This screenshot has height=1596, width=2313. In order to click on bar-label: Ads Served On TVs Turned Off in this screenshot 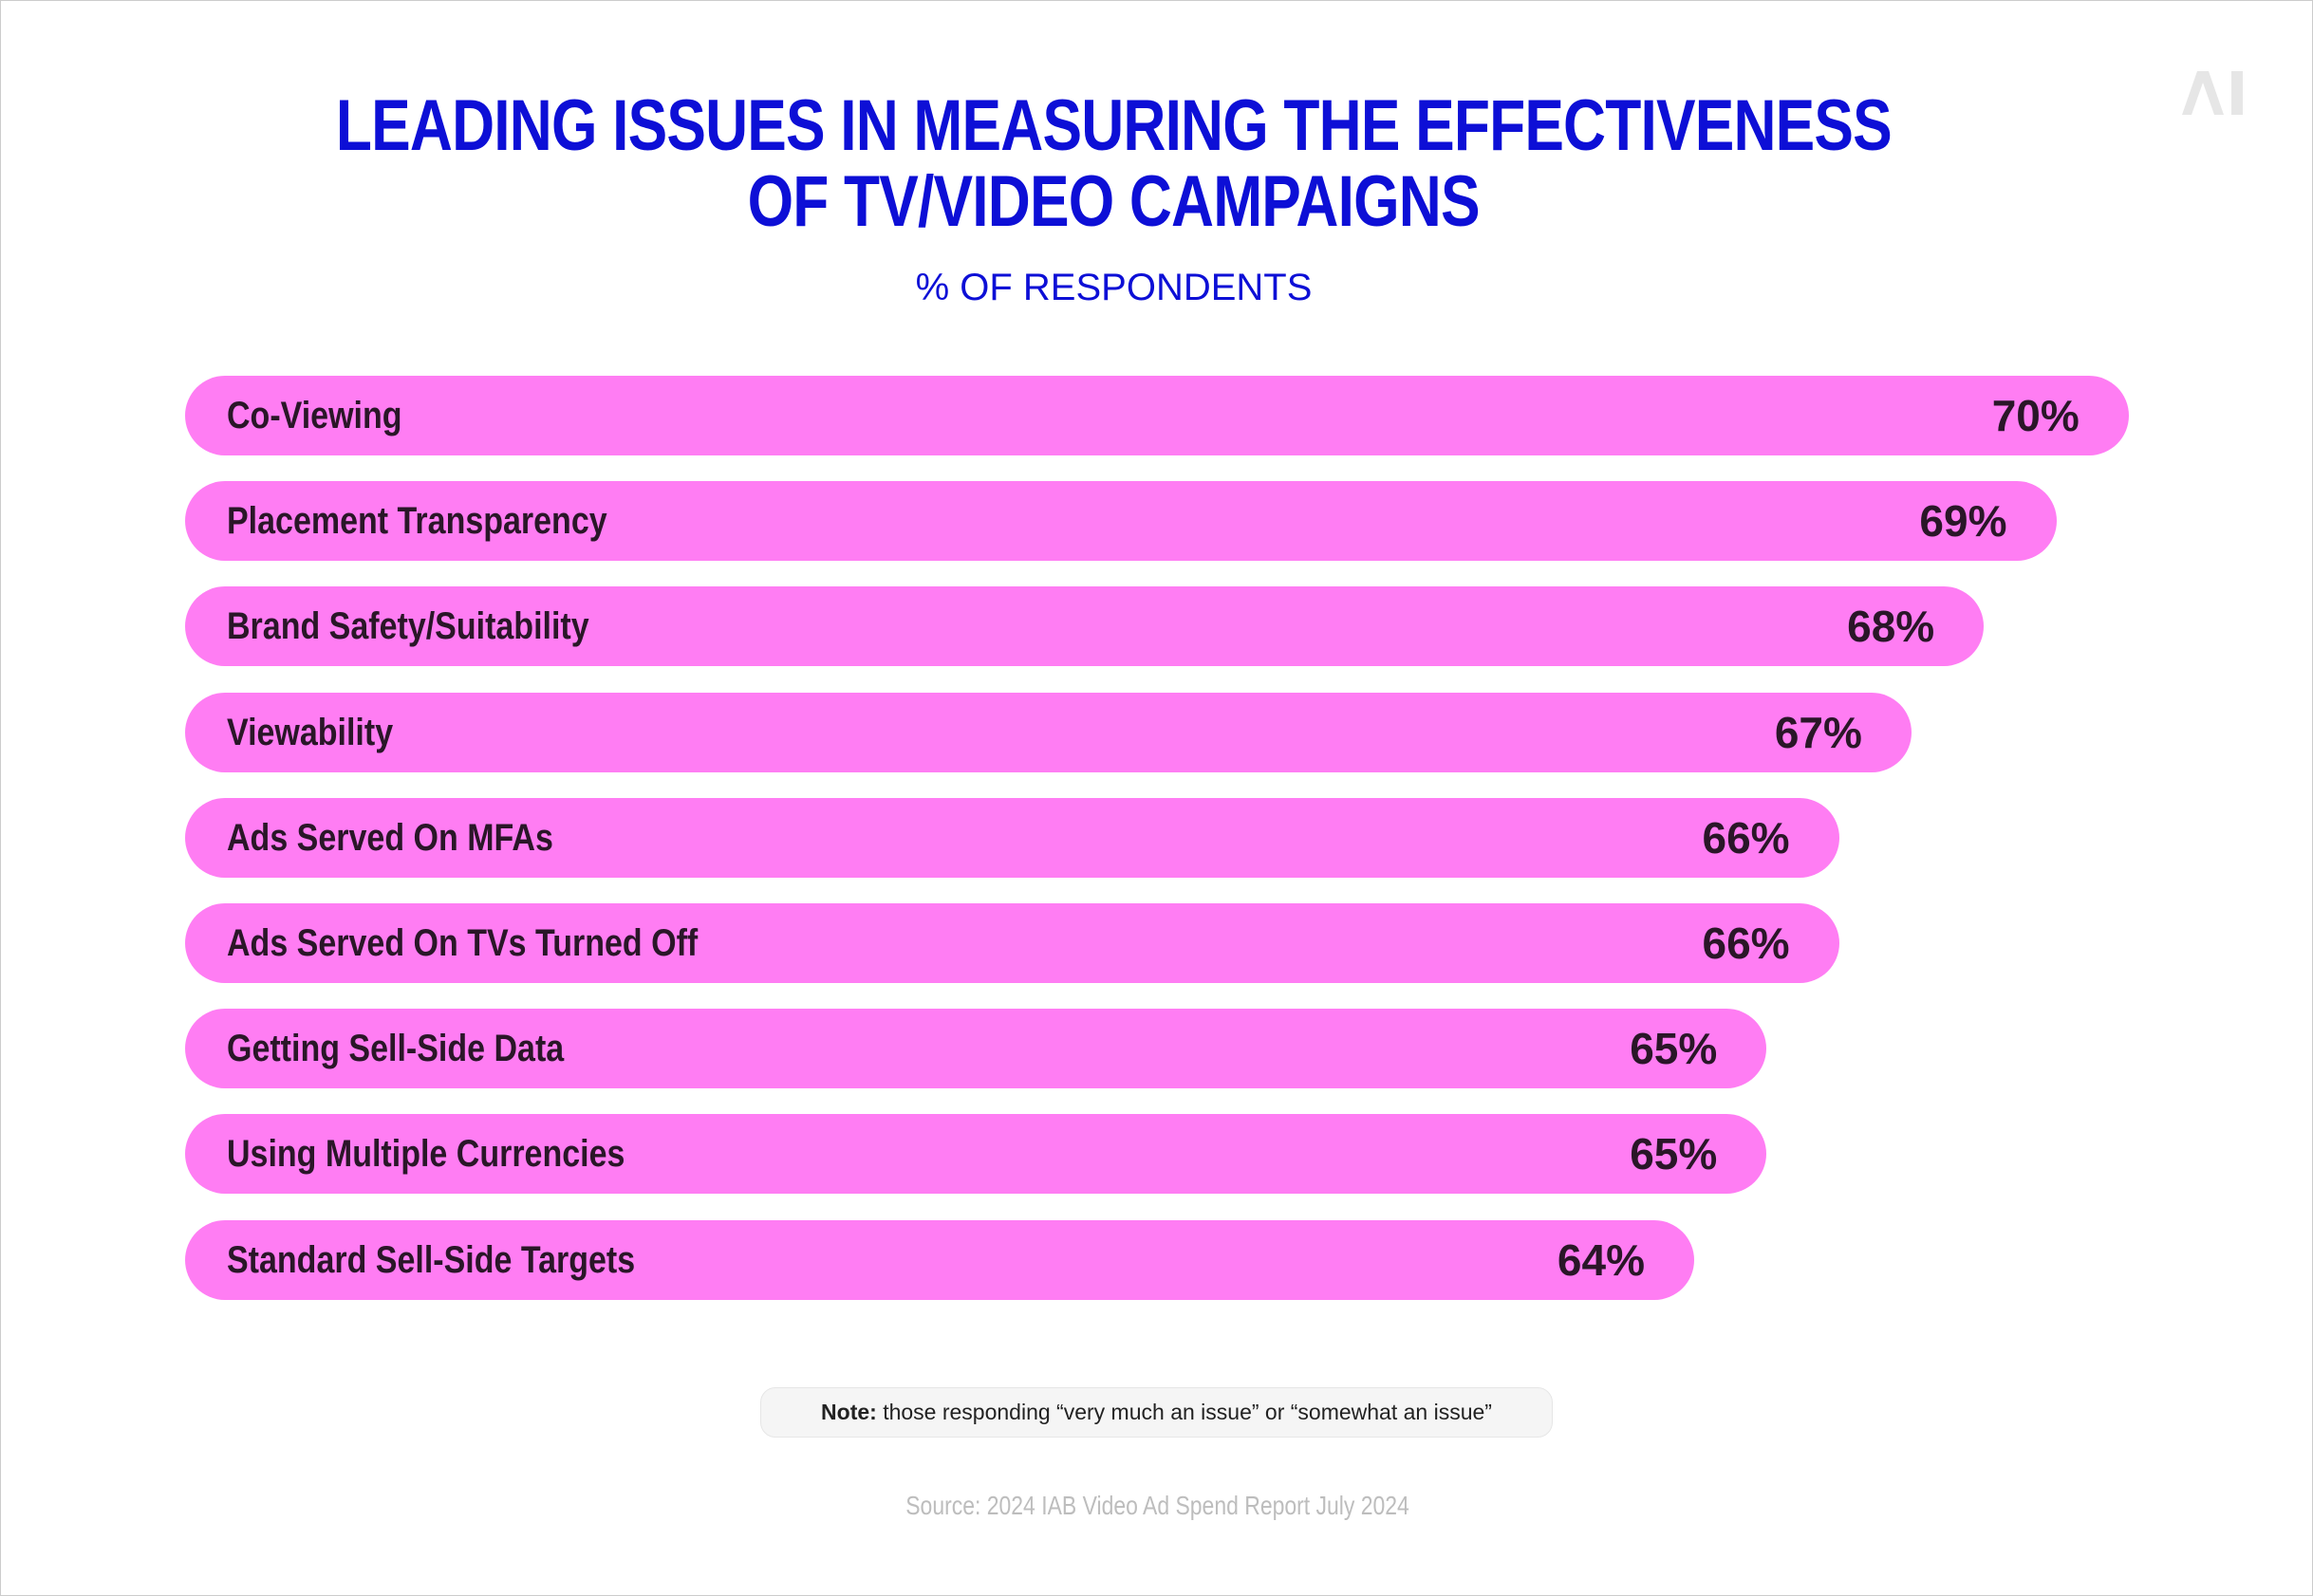, I will do `click(463, 943)`.